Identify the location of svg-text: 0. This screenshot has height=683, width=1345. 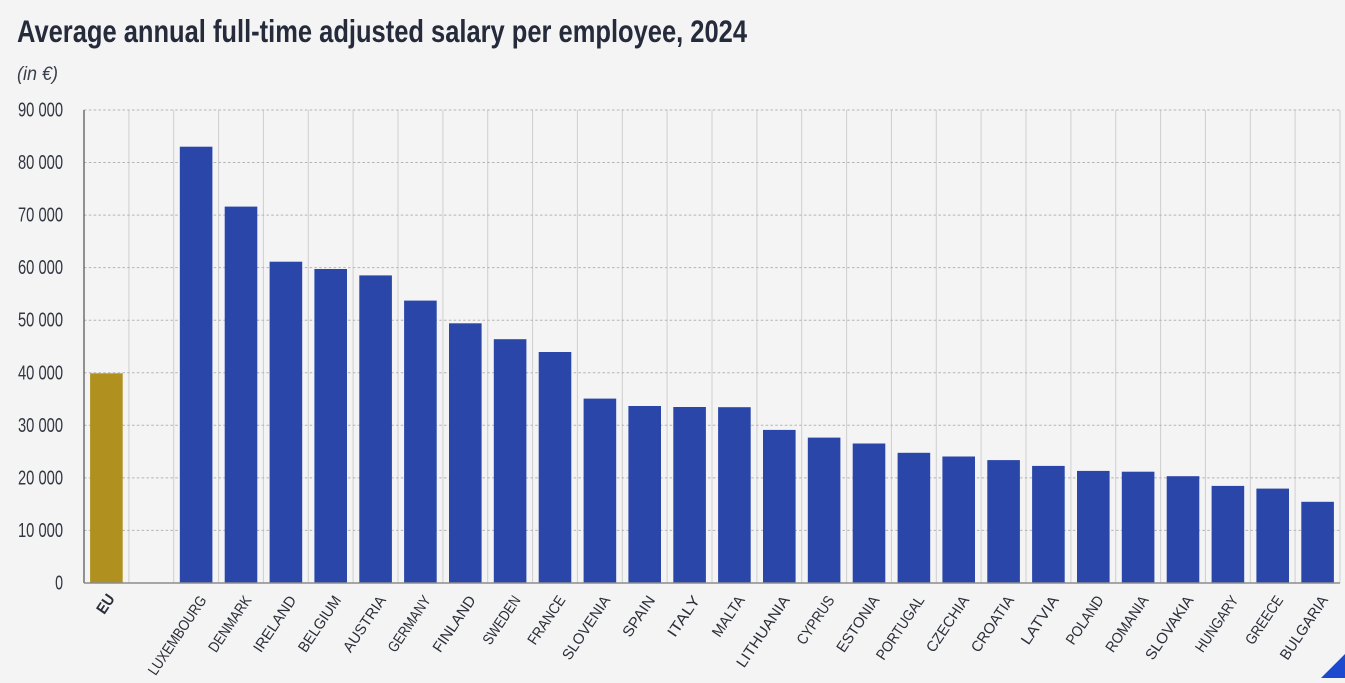
(59, 584).